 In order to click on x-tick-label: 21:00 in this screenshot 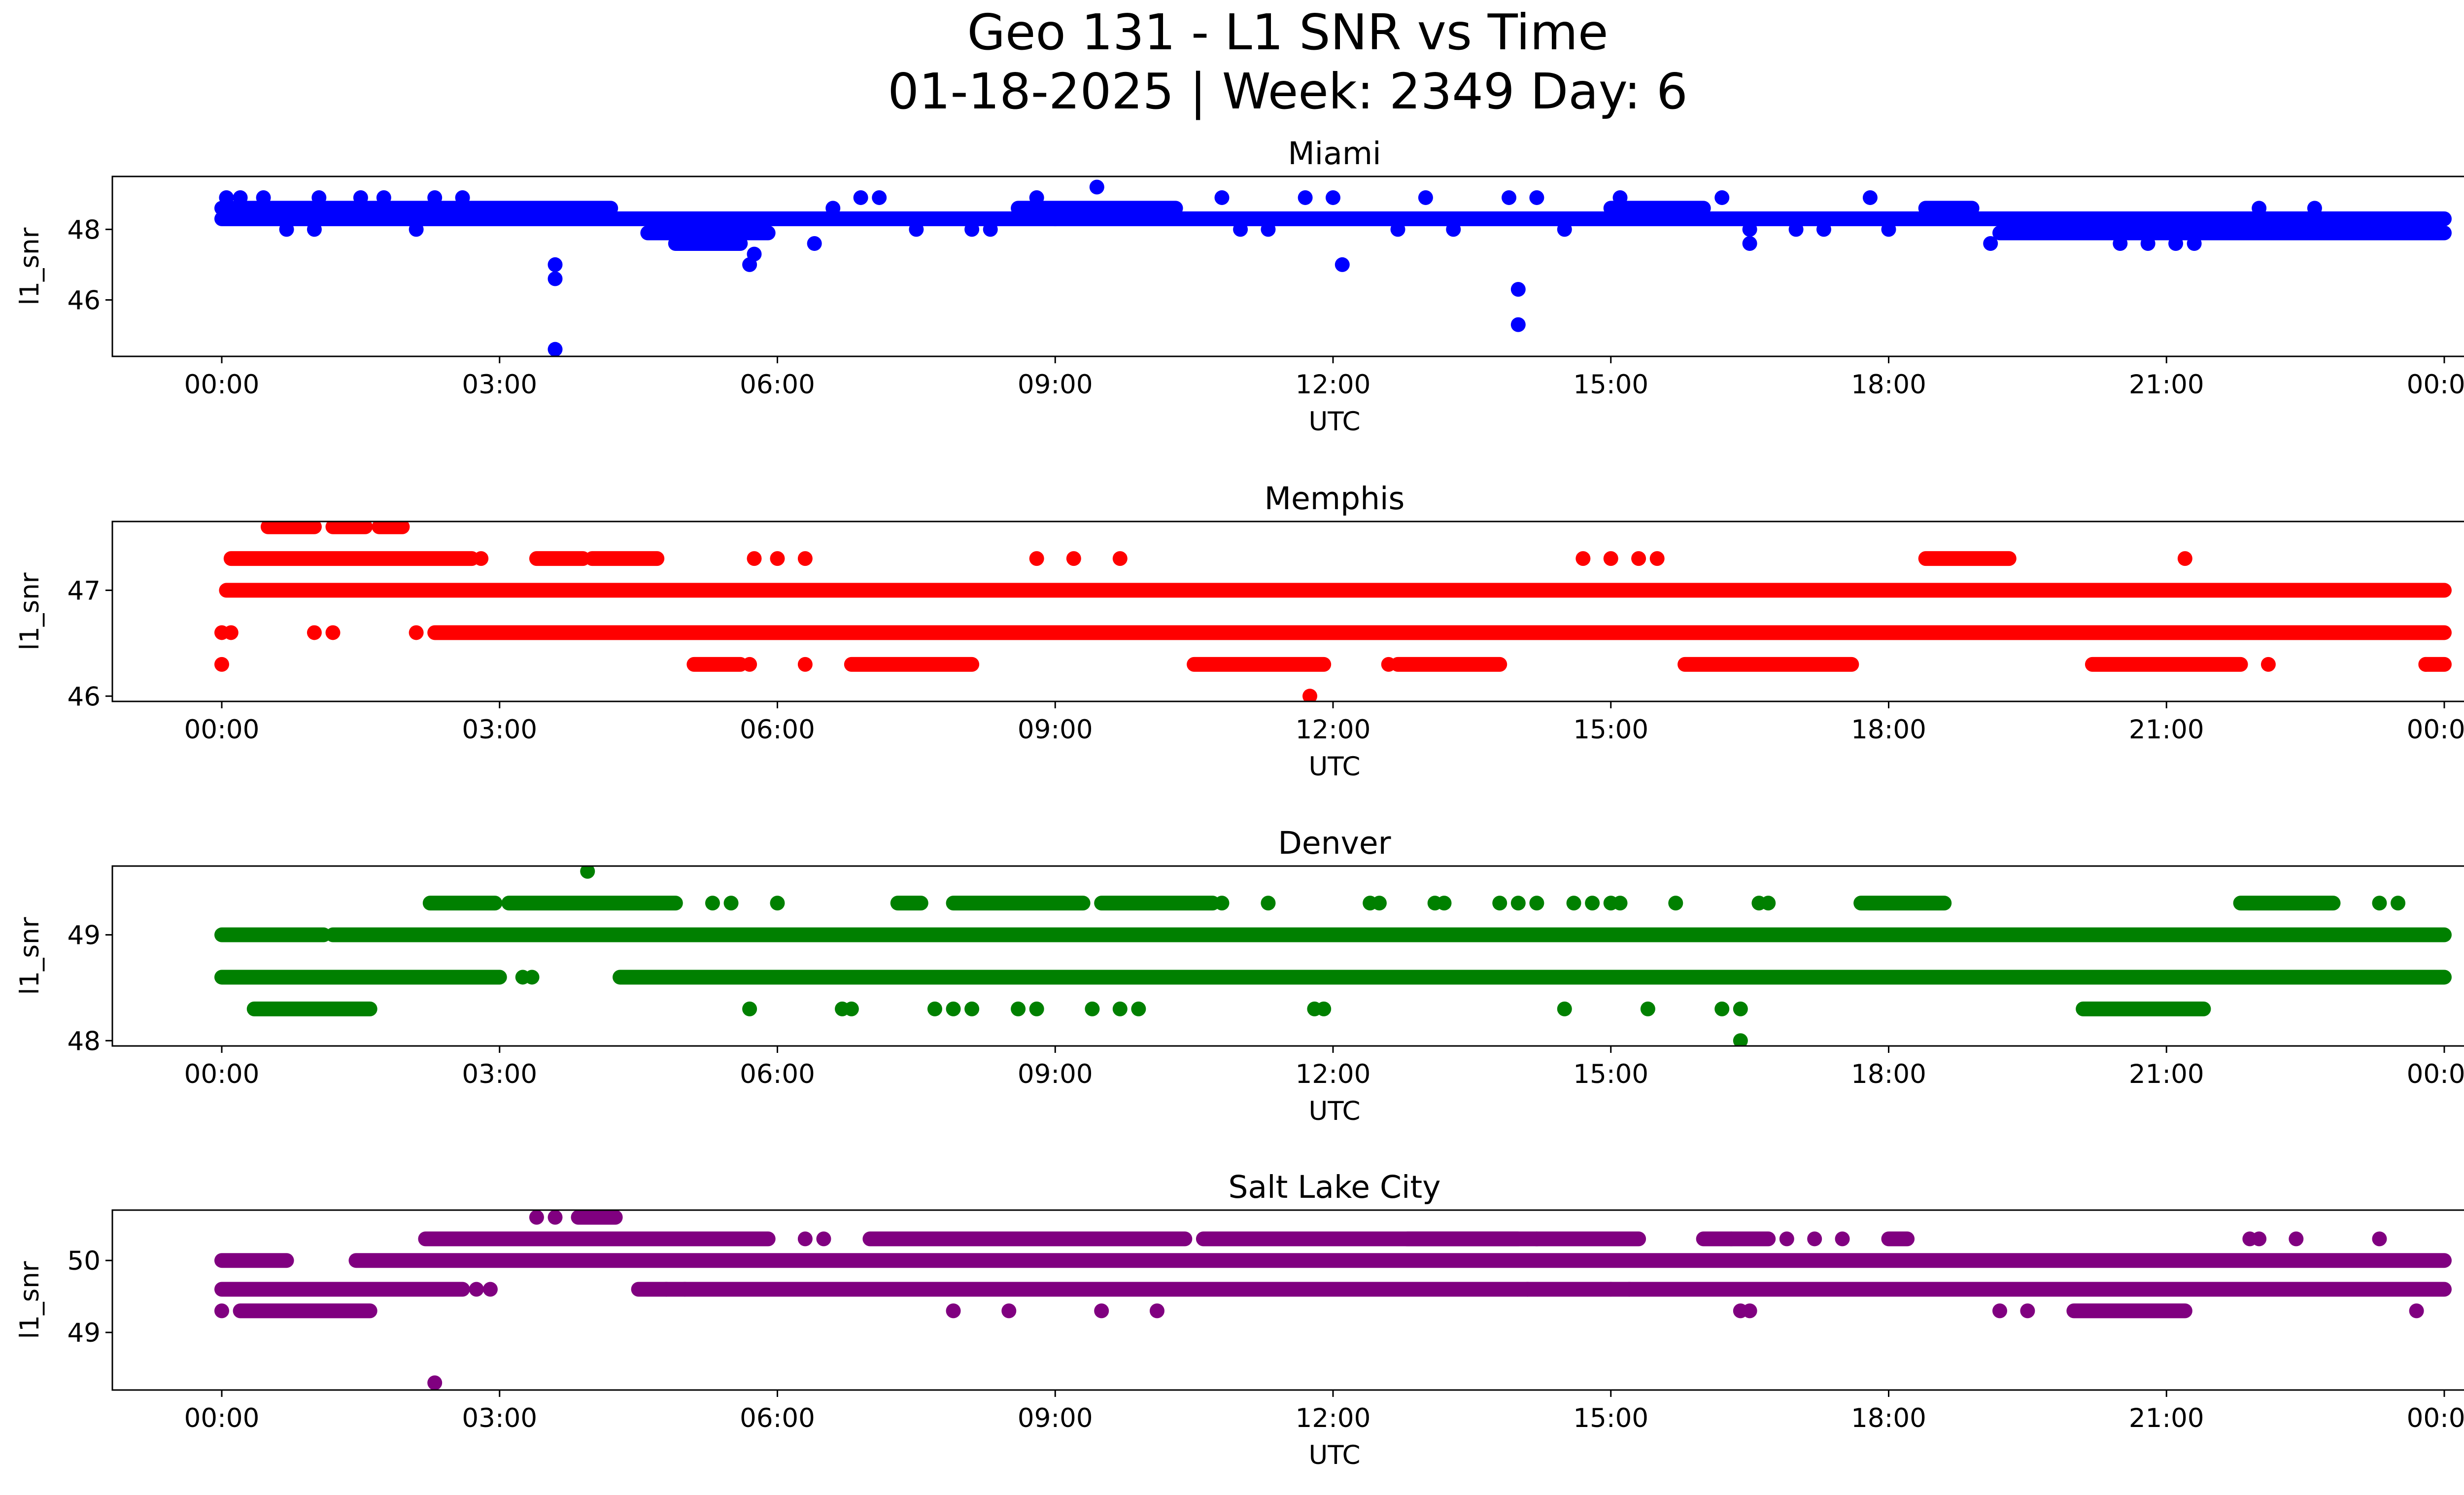, I will do `click(2166, 1074)`.